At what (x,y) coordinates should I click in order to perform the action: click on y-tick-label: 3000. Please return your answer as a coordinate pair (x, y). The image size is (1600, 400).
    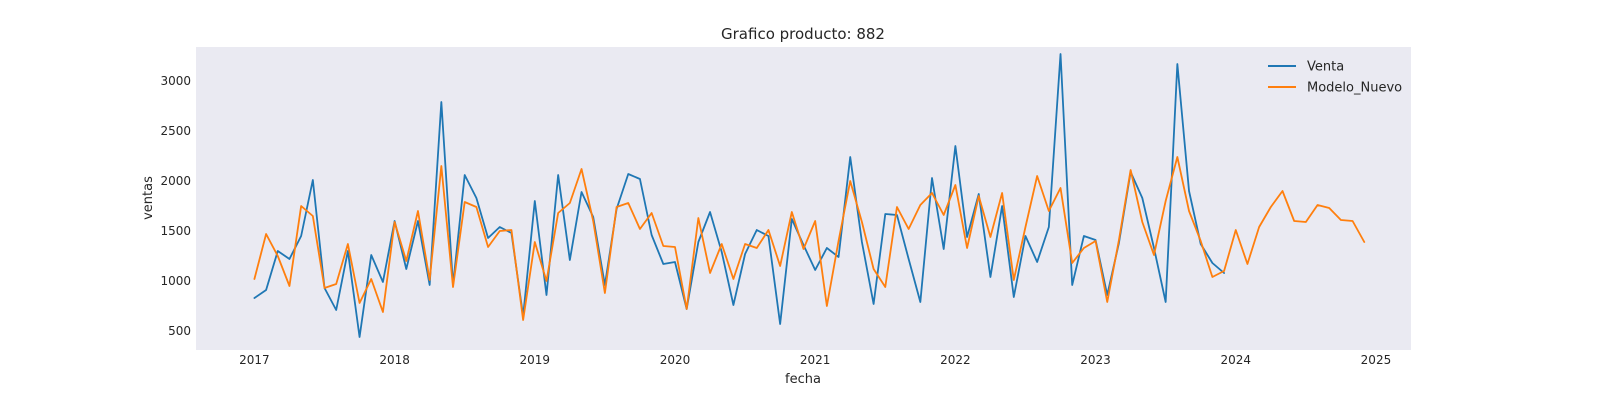
    Looking at the image, I should click on (175, 81).